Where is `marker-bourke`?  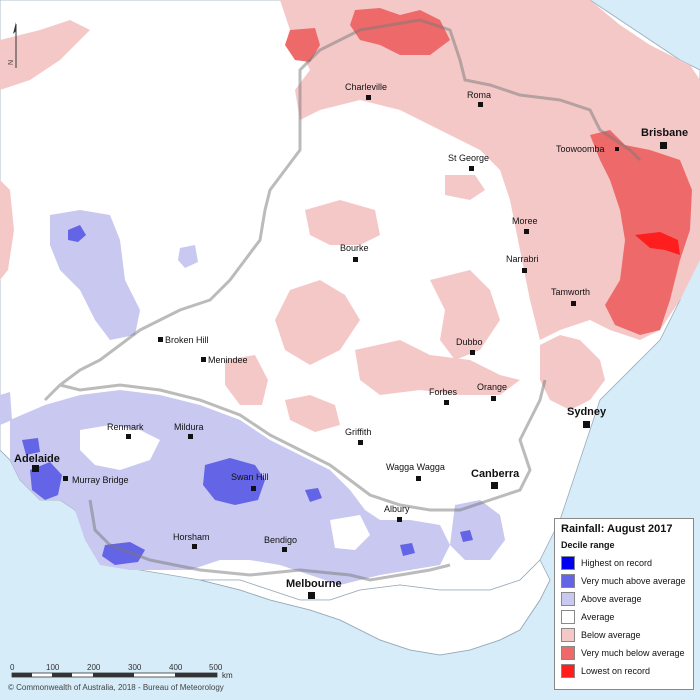
marker-bourke is located at coordinates (355, 259).